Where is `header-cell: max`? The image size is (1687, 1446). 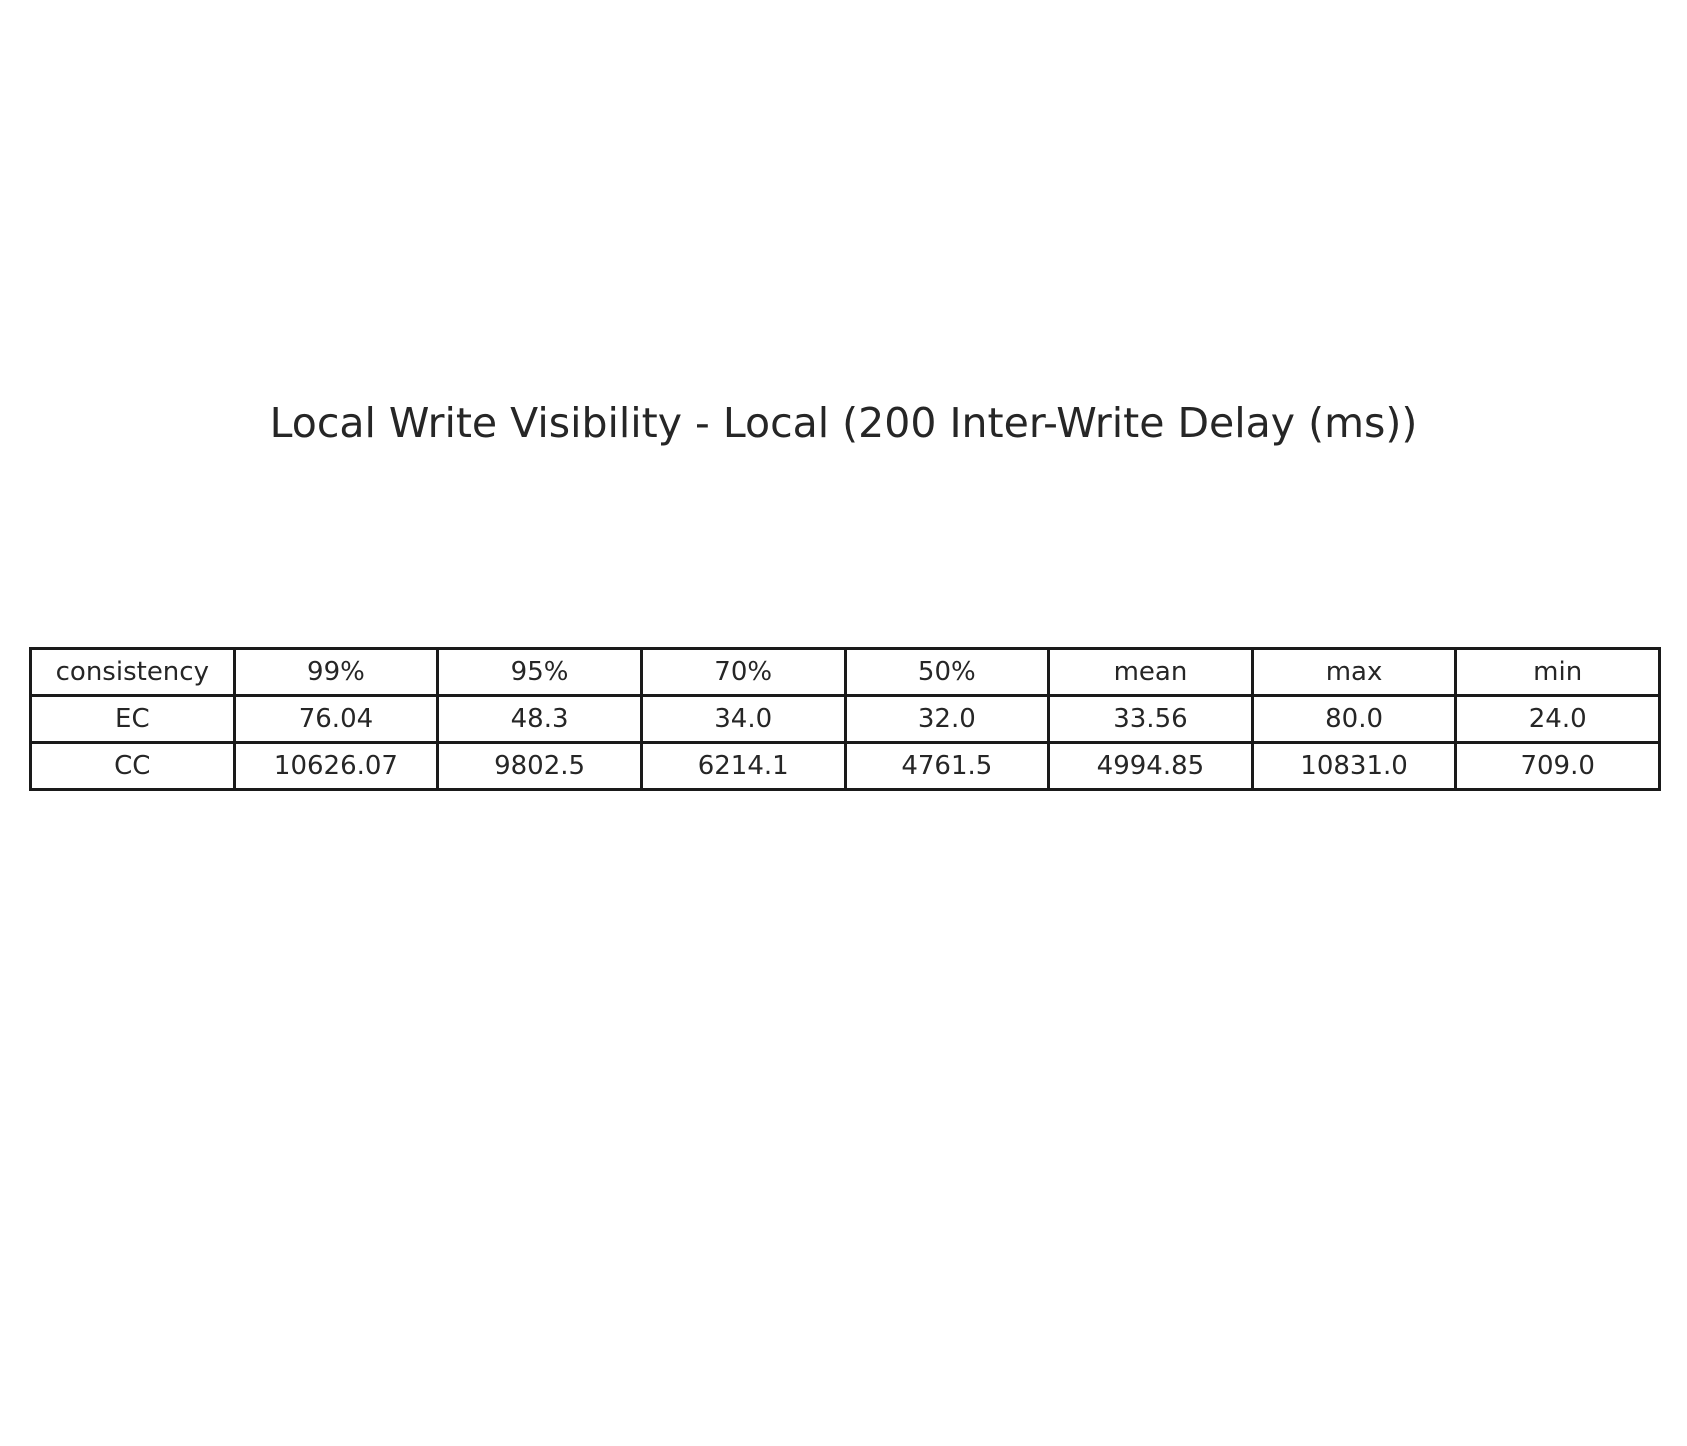 header-cell: max is located at coordinates (1354, 672).